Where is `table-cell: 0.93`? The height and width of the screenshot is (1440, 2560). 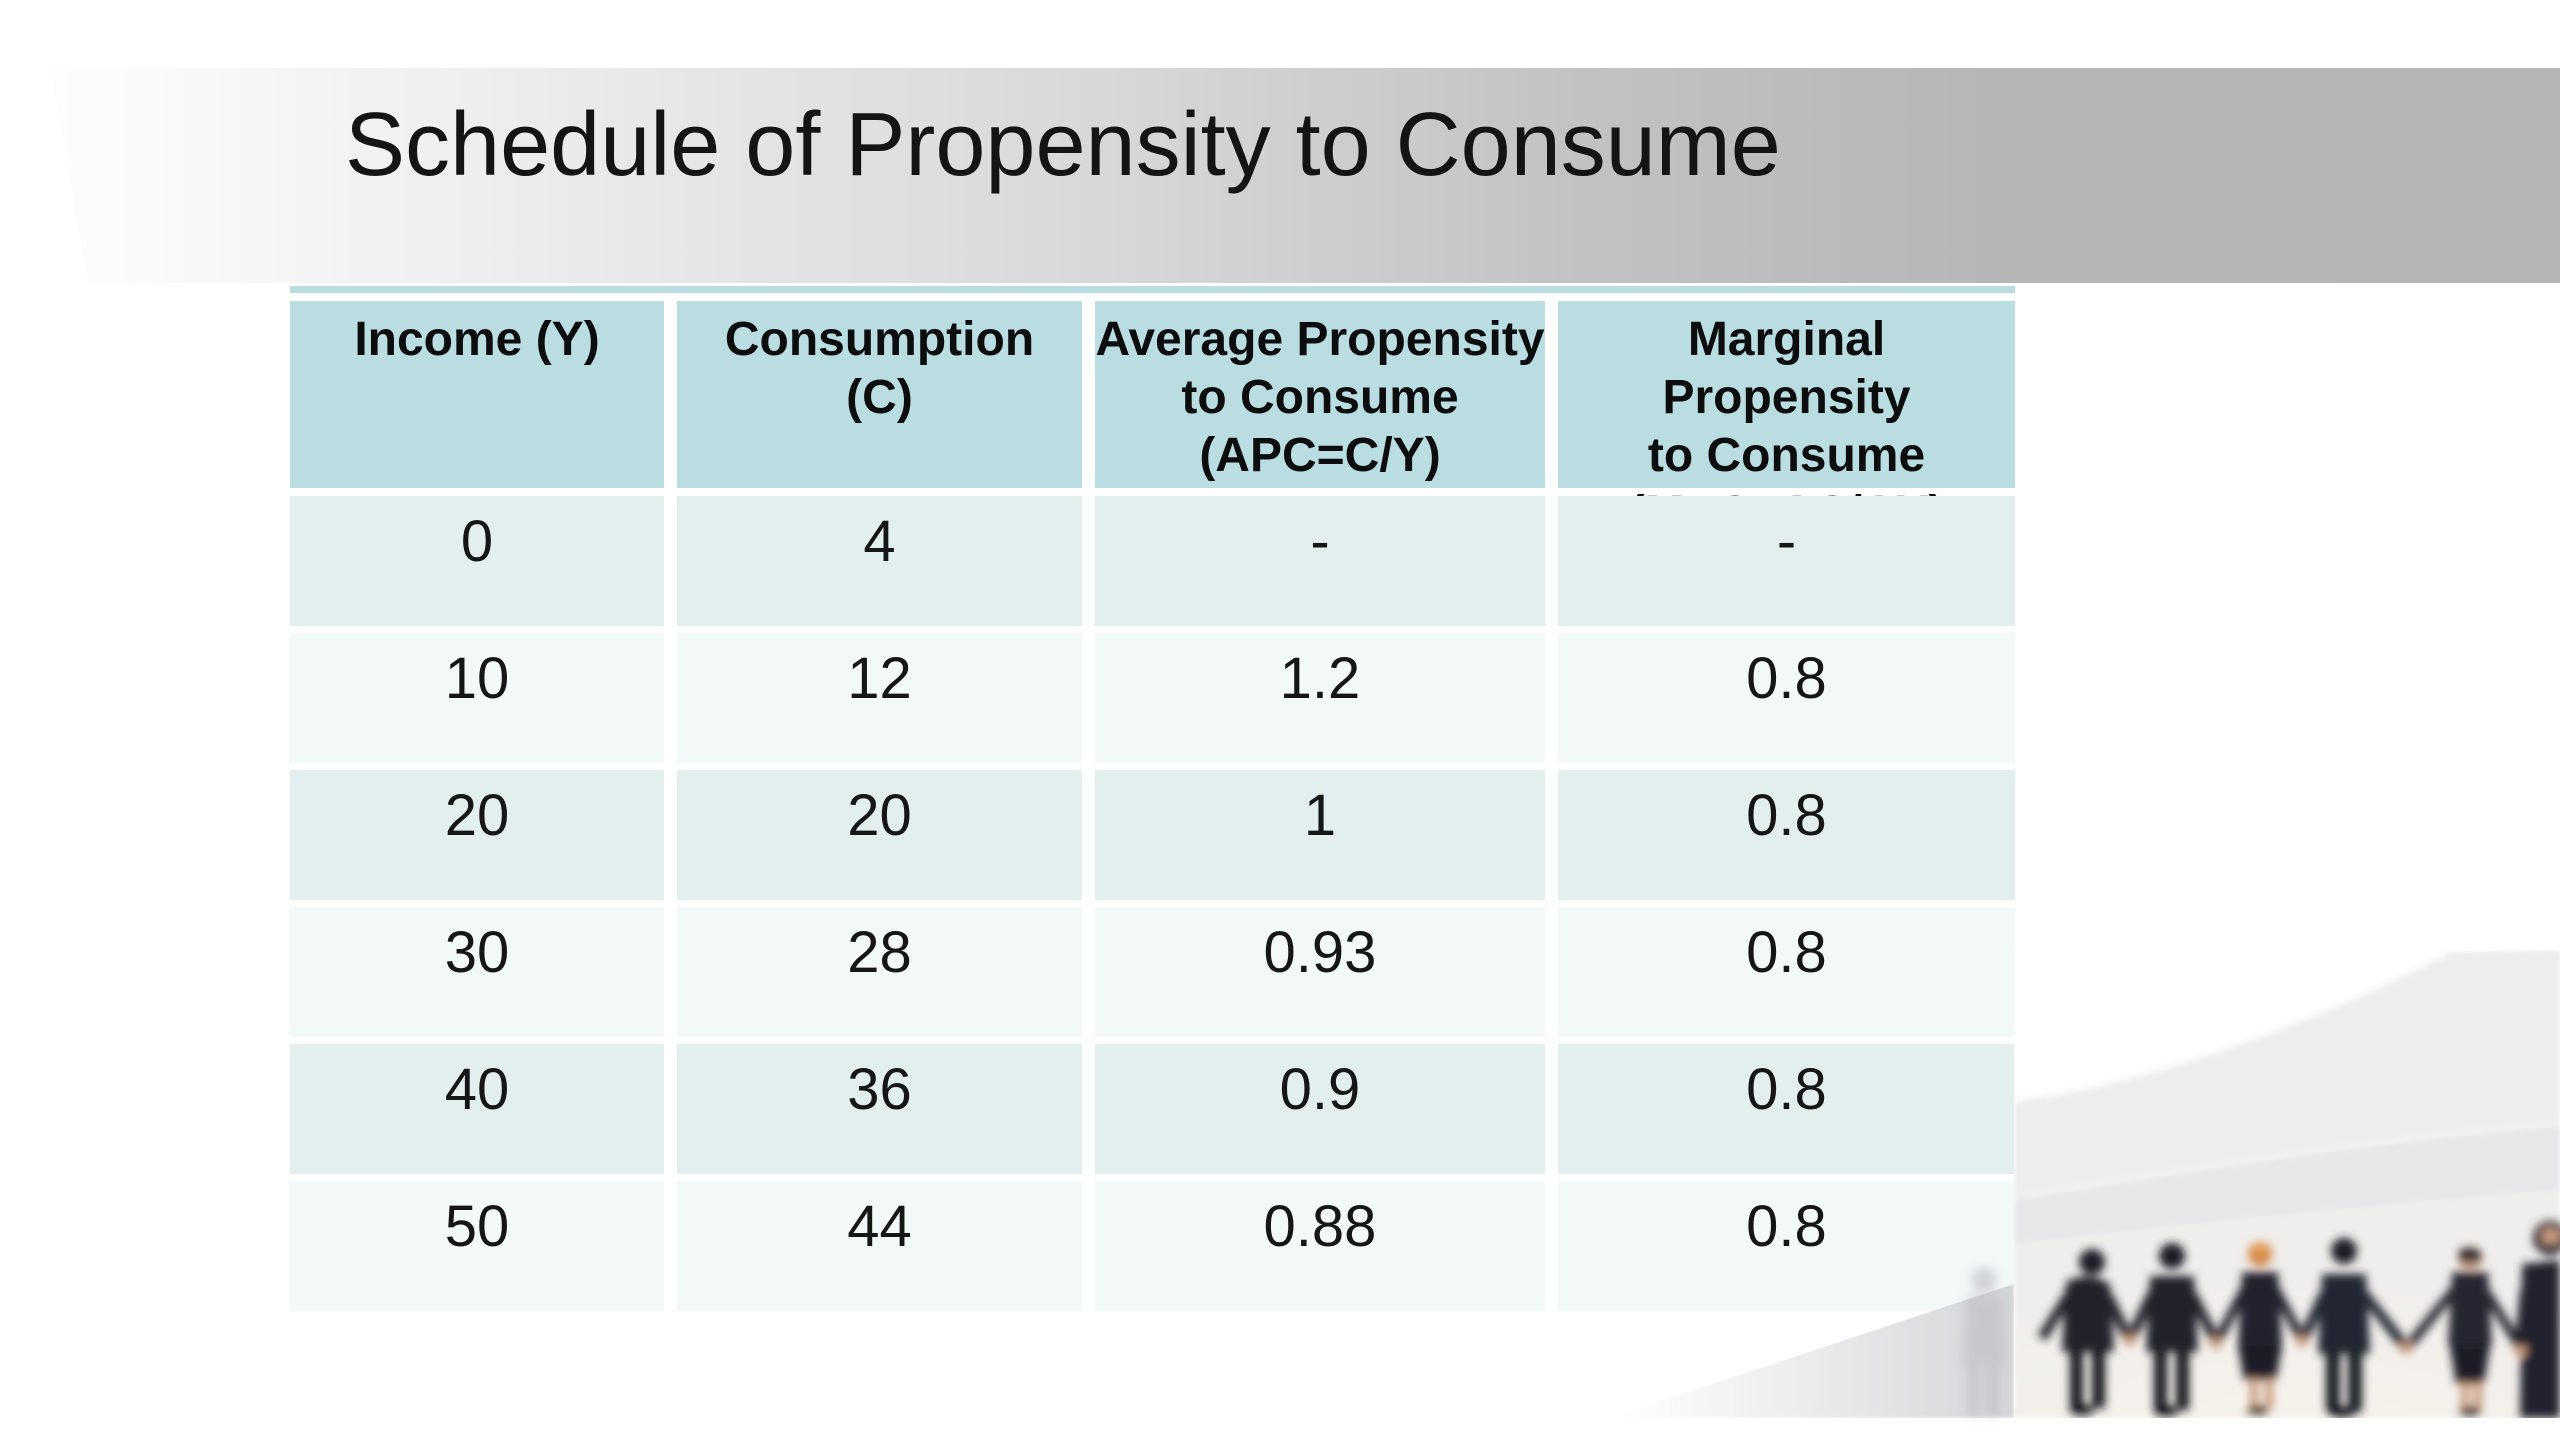 table-cell: 0.93 is located at coordinates (1326, 975).